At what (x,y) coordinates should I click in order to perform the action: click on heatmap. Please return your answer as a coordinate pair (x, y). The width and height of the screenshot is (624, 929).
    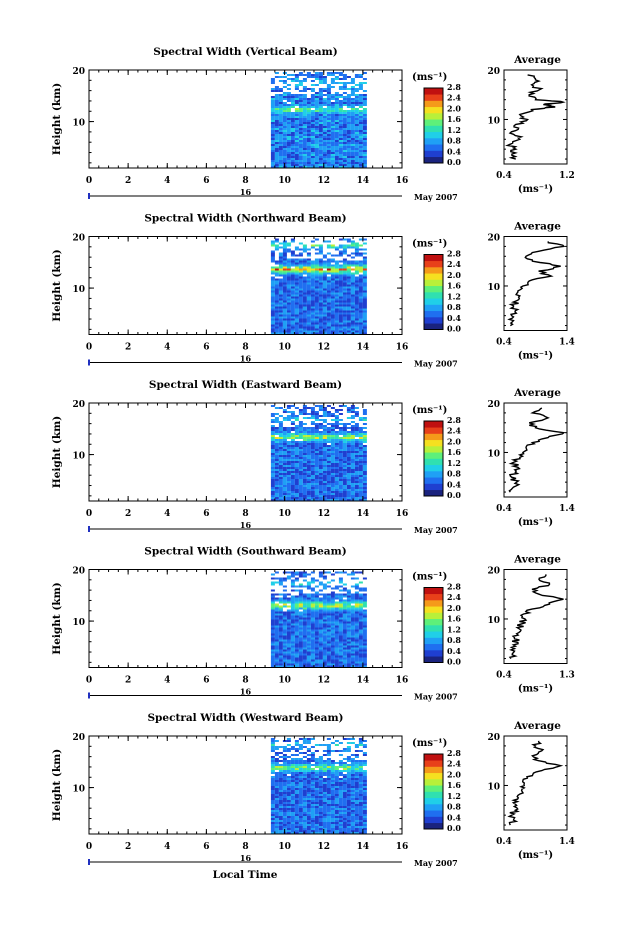
    Looking at the image, I should click on (318, 120).